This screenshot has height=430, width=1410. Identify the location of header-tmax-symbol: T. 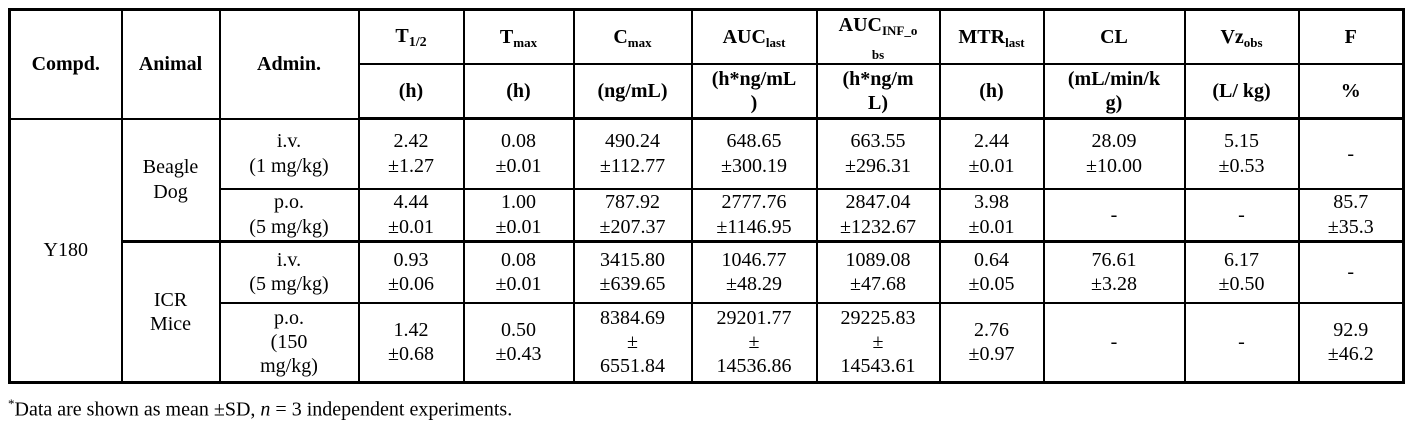
(506, 36).